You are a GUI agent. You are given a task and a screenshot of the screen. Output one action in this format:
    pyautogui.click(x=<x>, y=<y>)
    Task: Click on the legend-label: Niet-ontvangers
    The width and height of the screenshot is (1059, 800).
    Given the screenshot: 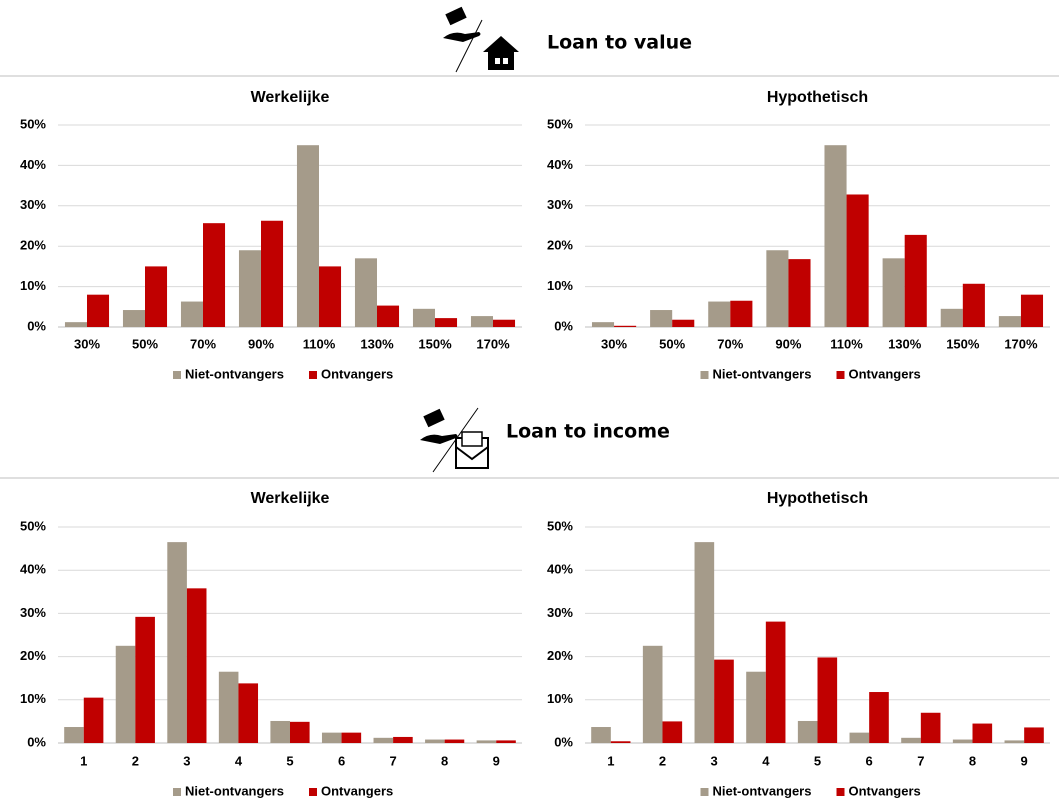 What is the action you would take?
    pyautogui.click(x=762, y=790)
    